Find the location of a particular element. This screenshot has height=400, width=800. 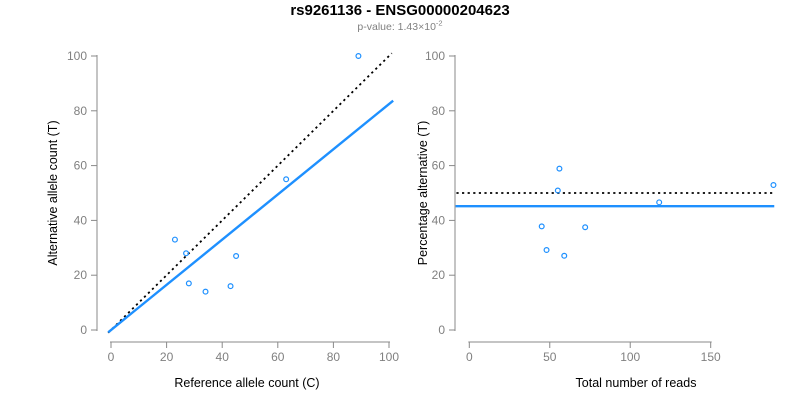

x-tick-label: 20 is located at coordinates (167, 357).